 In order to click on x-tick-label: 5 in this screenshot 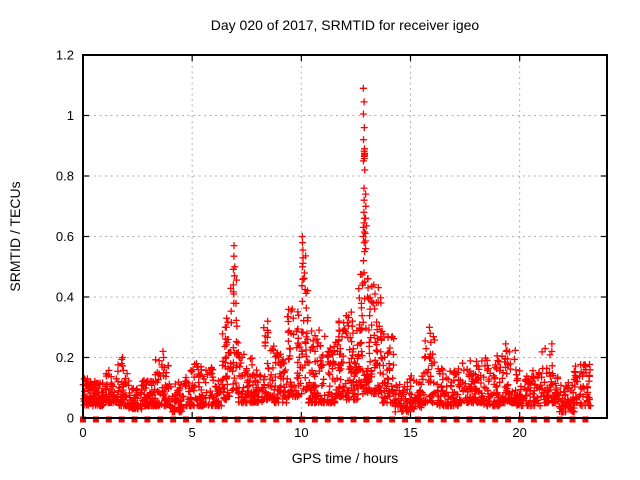, I will do `click(192, 432)`.